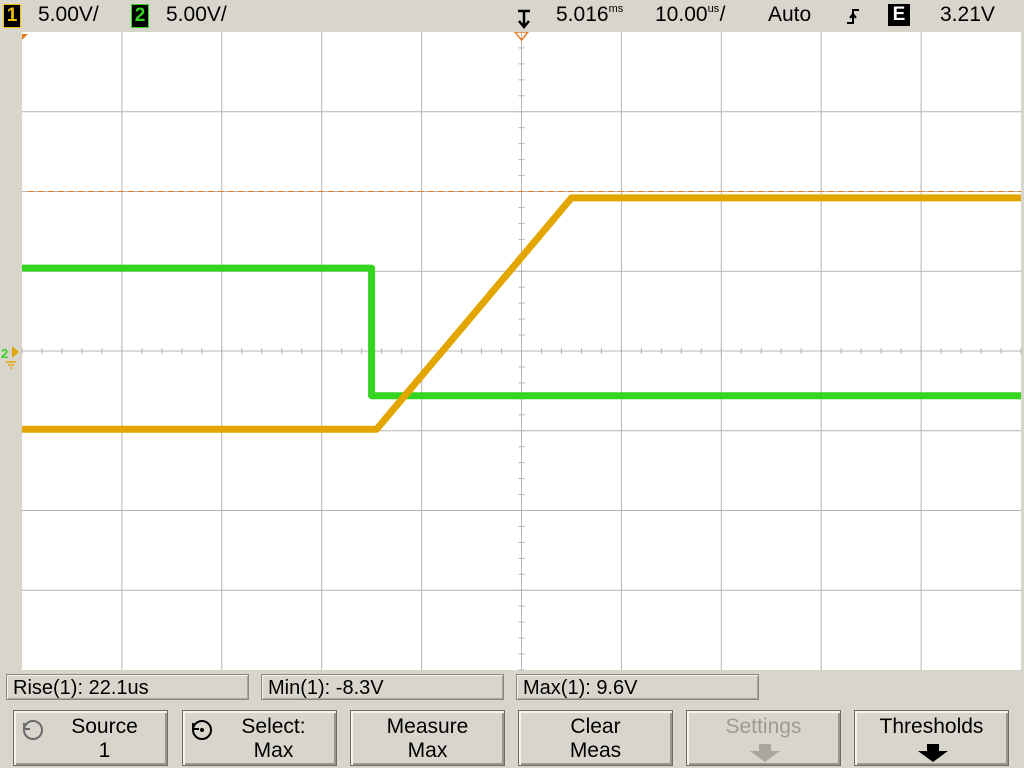  I want to click on thresholds-softkey-label: Thresholds, so click(931, 726).